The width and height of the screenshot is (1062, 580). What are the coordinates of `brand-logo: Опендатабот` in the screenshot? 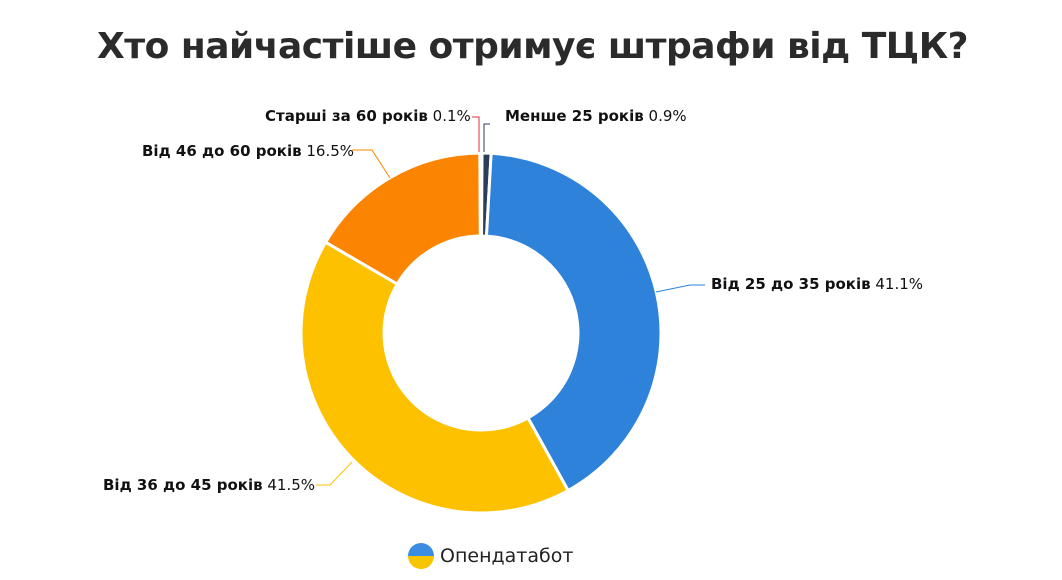 It's located at (490, 556).